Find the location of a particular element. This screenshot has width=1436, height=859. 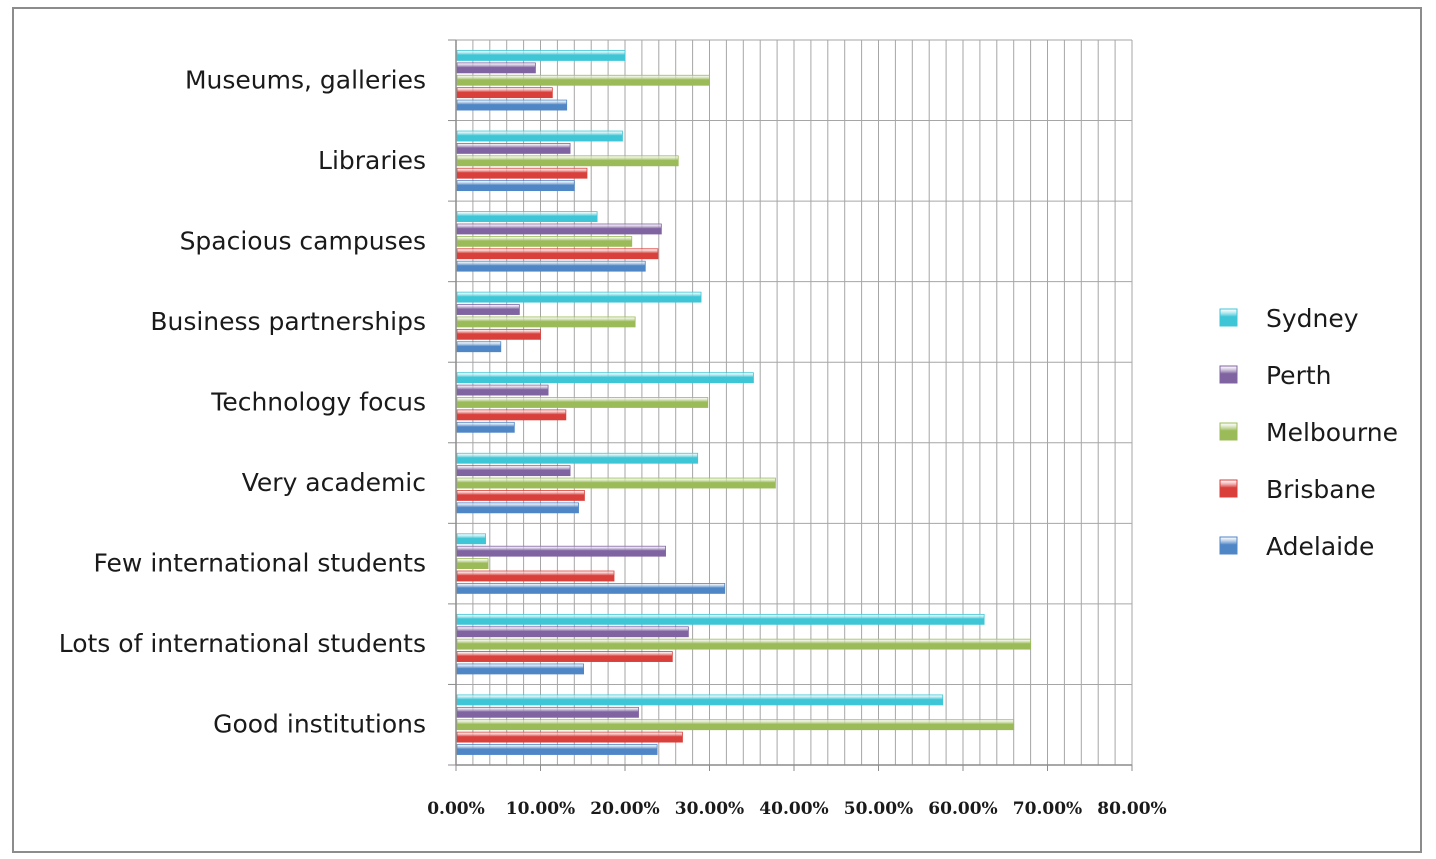

category-label: Lots of international students is located at coordinates (242, 643).